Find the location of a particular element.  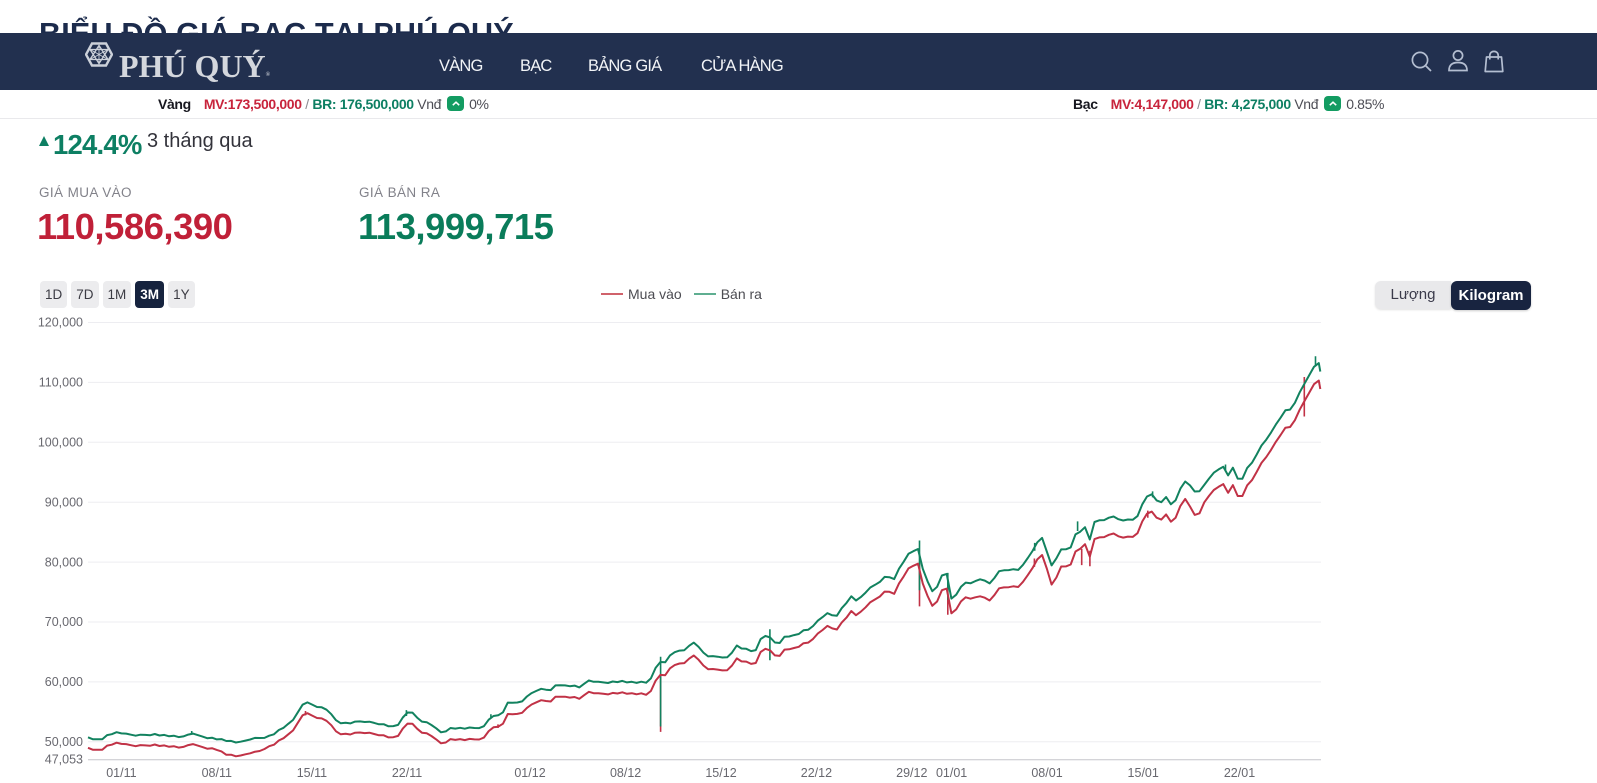

svg-text: 01/11 is located at coordinates (121, 773).